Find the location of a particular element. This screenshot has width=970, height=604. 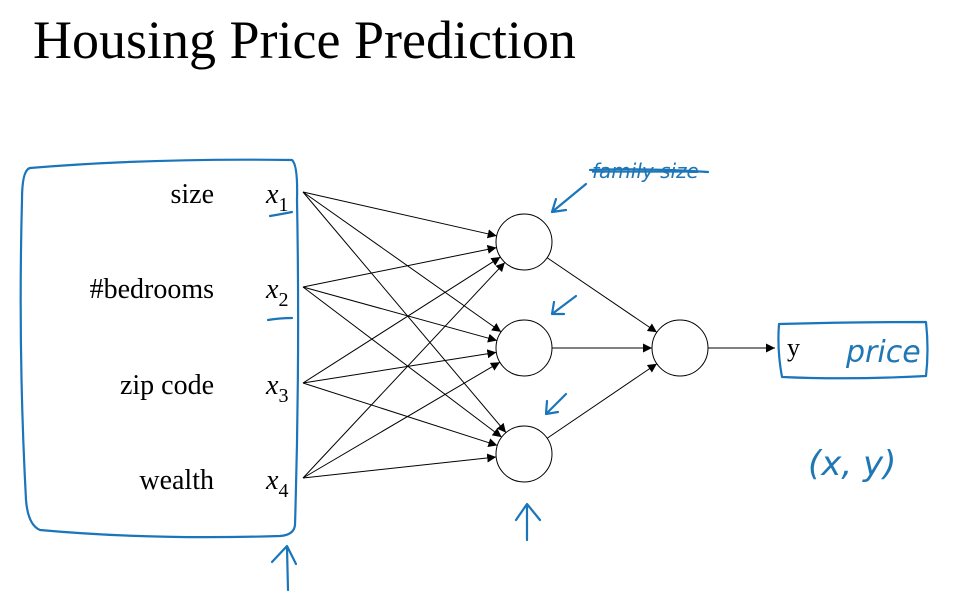

input-label: wealth is located at coordinates (176, 480).